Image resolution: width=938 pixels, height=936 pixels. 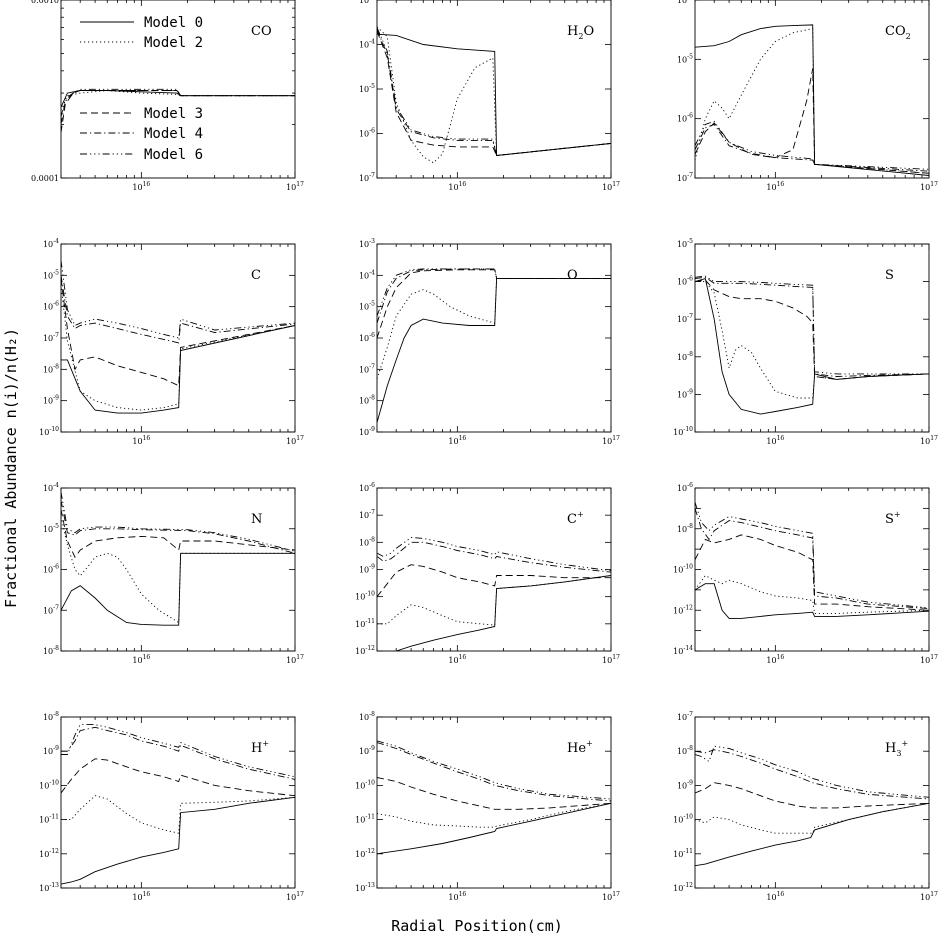 I want to click on panel-H2O: 1016 1017 10⁻⁷ 10⁻⁶ 10⁻⁵ 10⁻⁴ 10-3 H2O, so click(x=489, y=96).